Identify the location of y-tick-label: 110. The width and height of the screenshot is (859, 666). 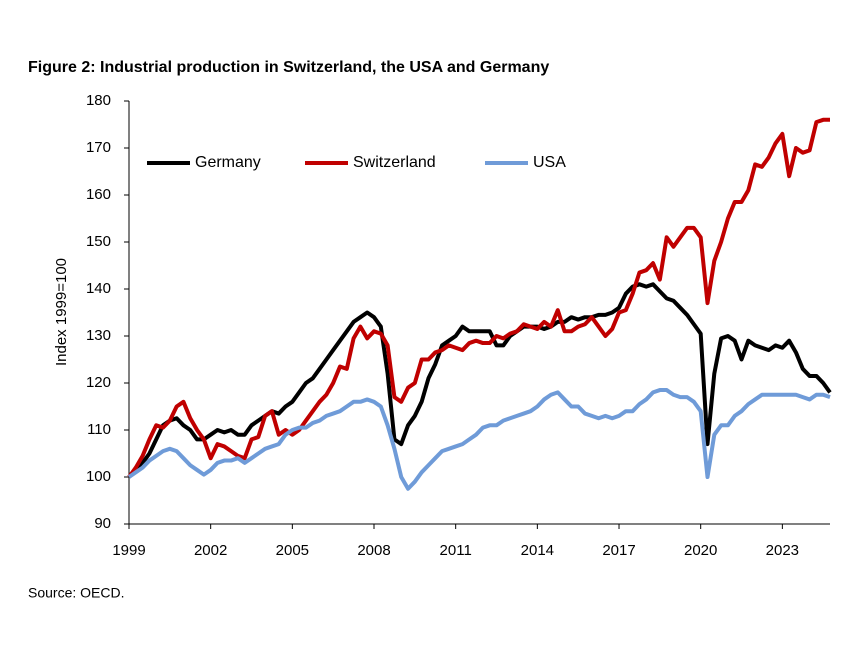
(99, 429).